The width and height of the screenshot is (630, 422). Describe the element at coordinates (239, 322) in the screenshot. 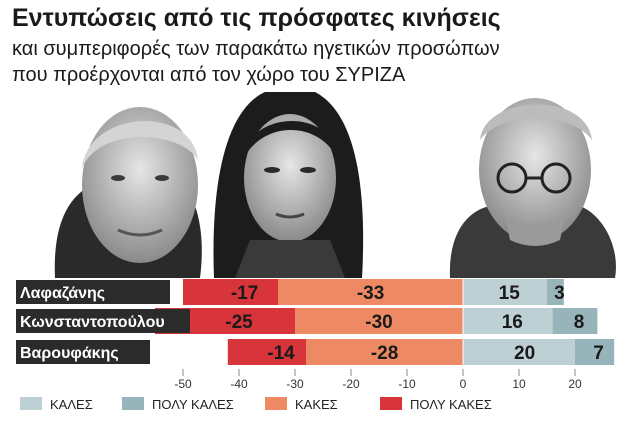

I see `data-label-poly-kakes: -25` at that location.